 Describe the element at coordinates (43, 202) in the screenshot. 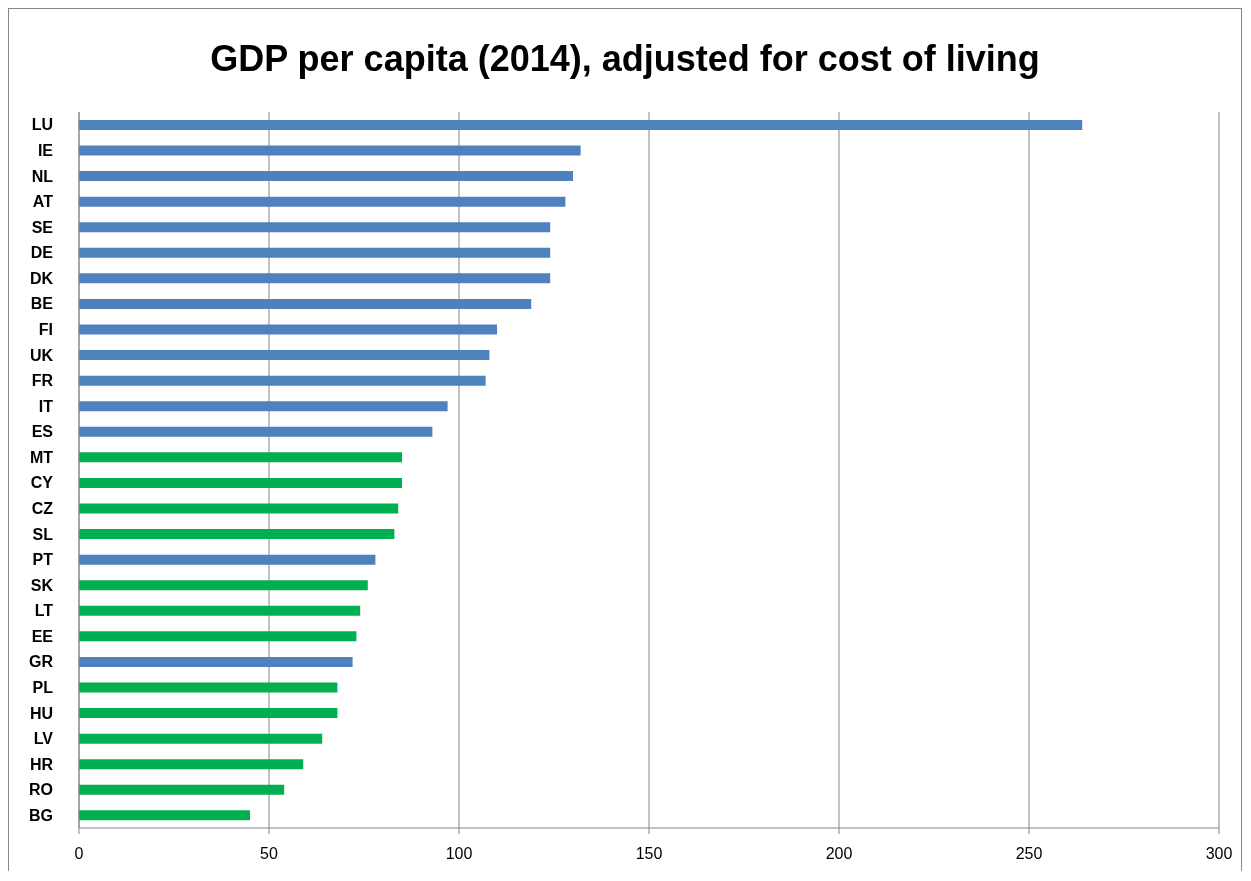

I see `y-tick-label: AT` at that location.